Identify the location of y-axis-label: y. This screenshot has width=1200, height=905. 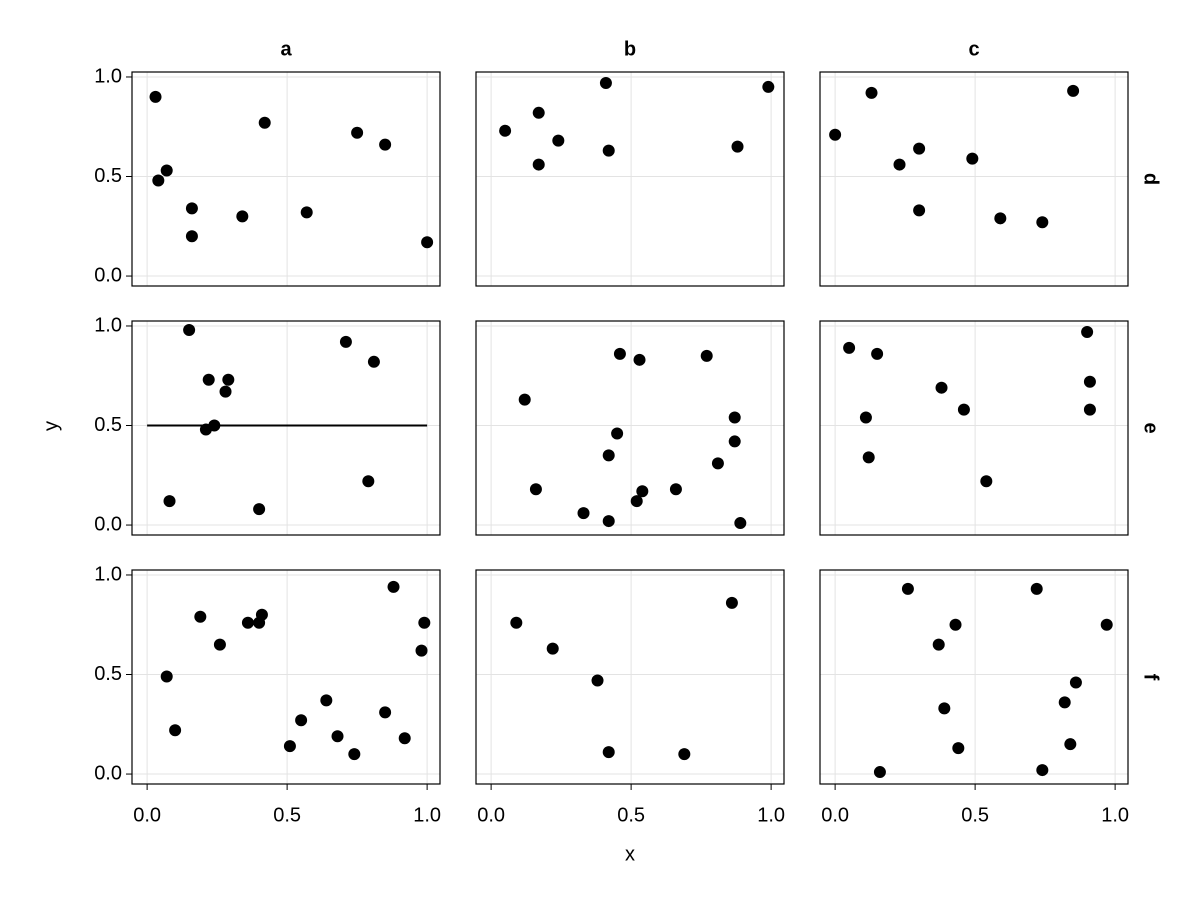
(51, 426).